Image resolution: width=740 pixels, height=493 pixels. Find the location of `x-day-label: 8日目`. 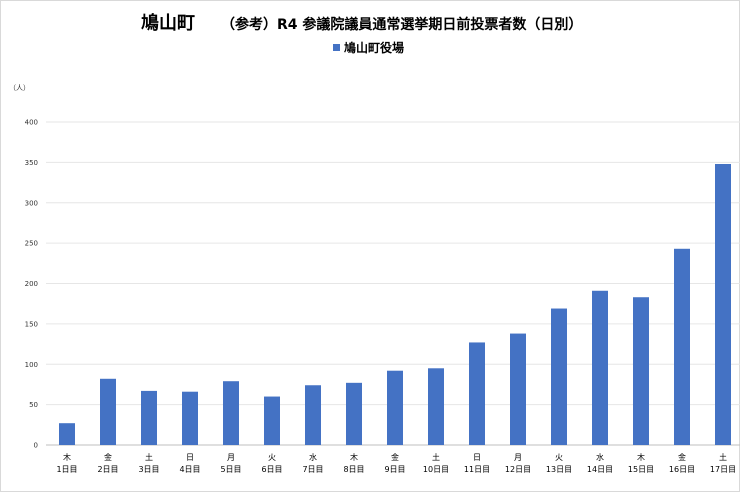

x-day-label: 8日目 is located at coordinates (353, 469).